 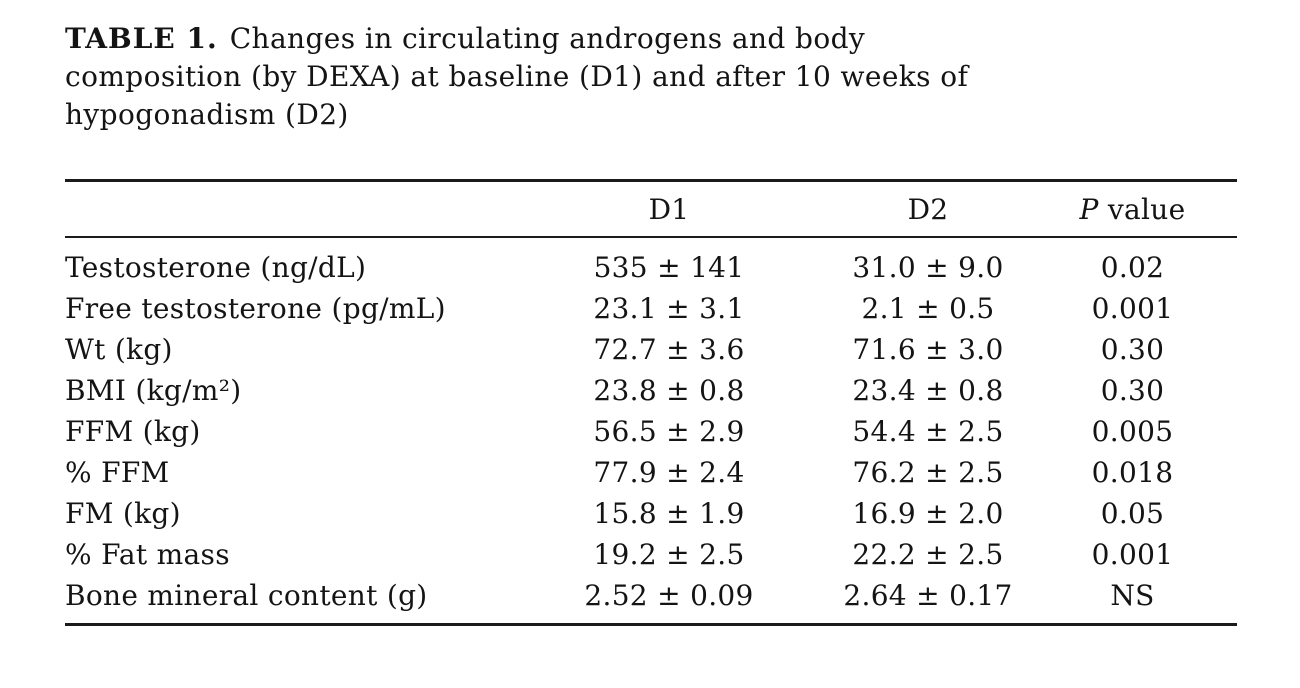 What do you see at coordinates (153, 390) in the screenshot?
I see `row-label: BMI (kg/m²)` at bounding box center [153, 390].